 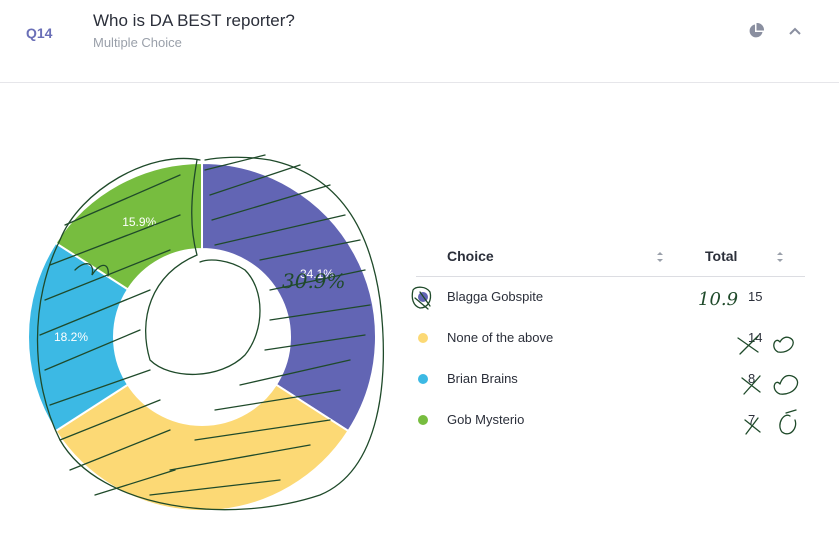 What do you see at coordinates (317, 274) in the screenshot?
I see `slice-percent-label: 34.1%` at bounding box center [317, 274].